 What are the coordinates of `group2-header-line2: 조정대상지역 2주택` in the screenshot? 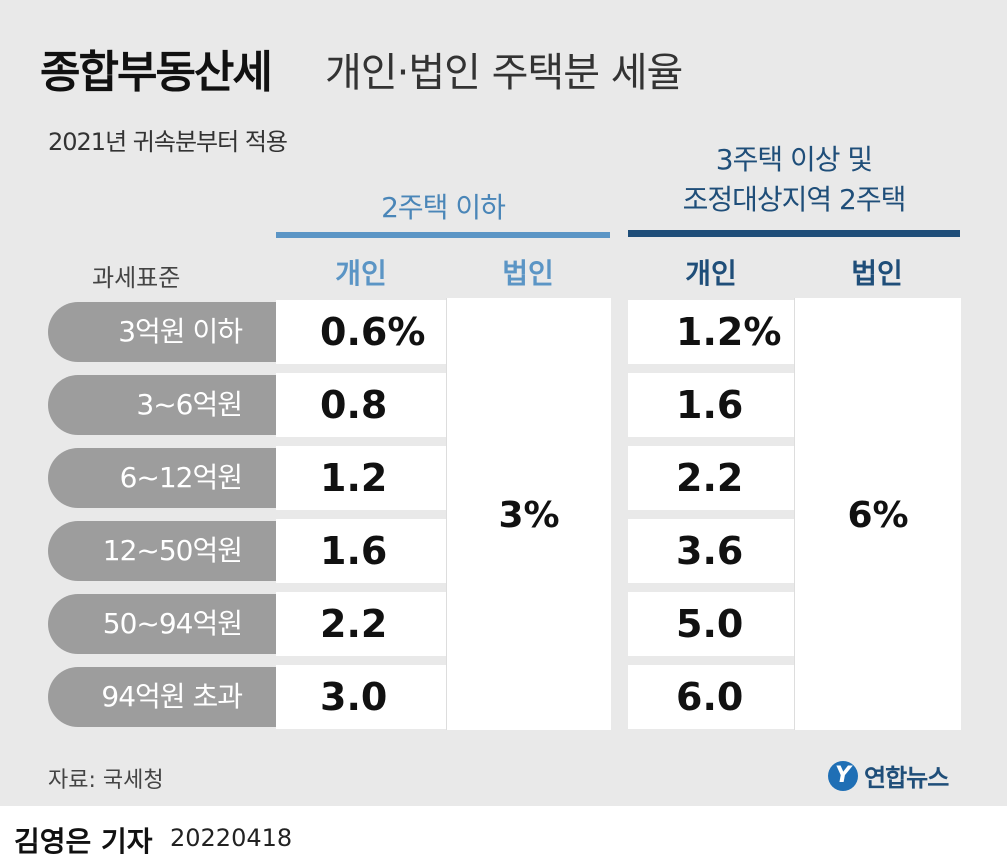 It's located at (794, 199).